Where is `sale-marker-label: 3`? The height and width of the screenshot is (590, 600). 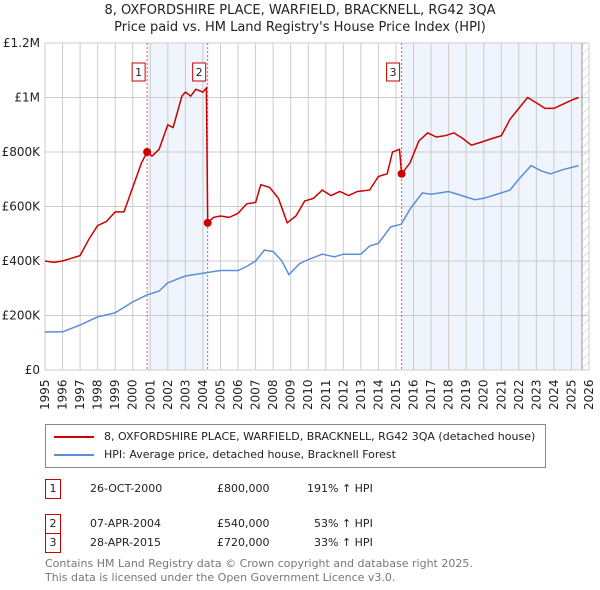
sale-marker-label: 3 is located at coordinates (393, 72).